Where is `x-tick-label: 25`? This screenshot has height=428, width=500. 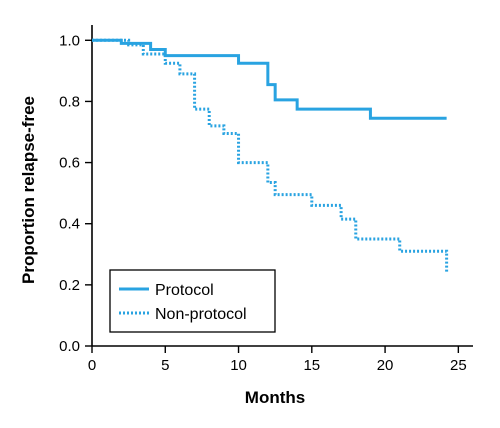
x-tick-label: 25 is located at coordinates (458, 365).